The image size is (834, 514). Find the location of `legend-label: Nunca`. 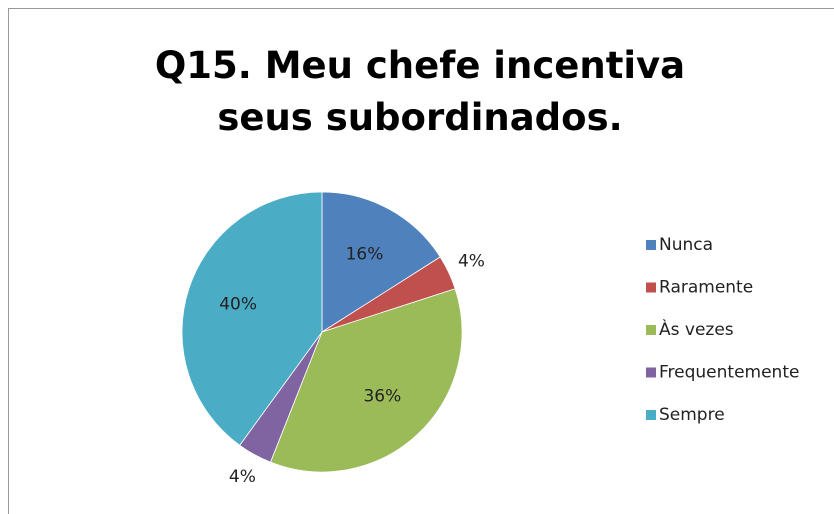

legend-label: Nunca is located at coordinates (686, 245).